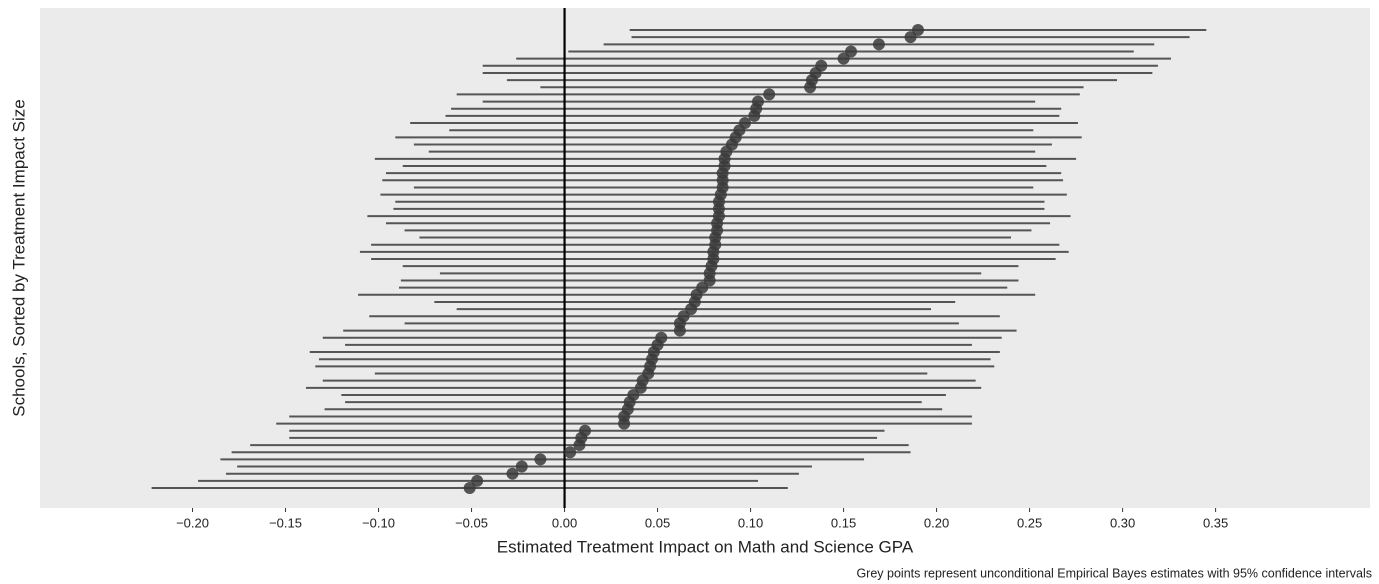 Image resolution: width=1379 pixels, height=584 pixels. I want to click on y-axis-label: Schools, Sorted by Treatment Impact Size, so click(18, 257).